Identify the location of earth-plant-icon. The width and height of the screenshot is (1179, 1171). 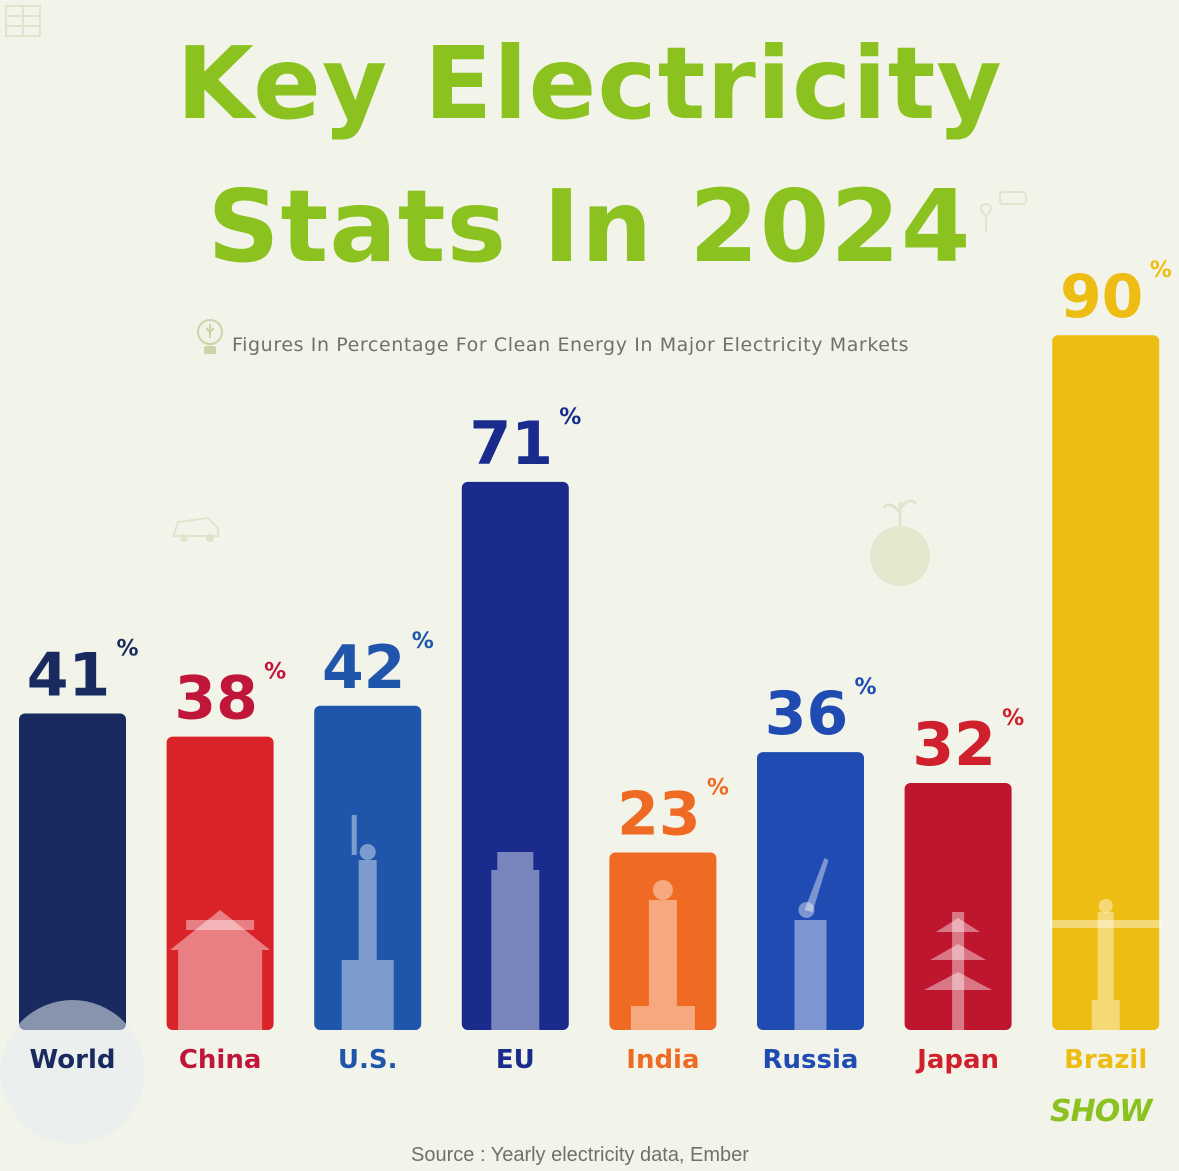
(900, 542).